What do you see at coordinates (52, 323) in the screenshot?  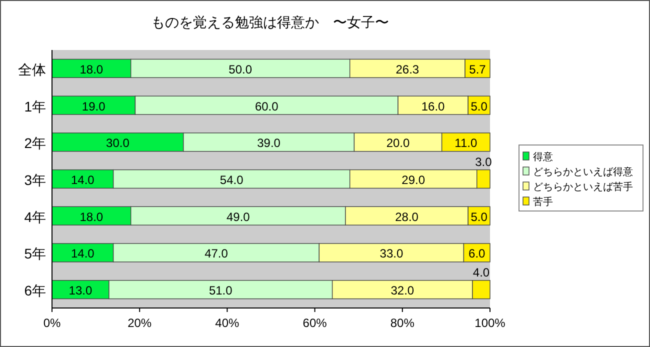 I see `x-tick-label: 0%` at bounding box center [52, 323].